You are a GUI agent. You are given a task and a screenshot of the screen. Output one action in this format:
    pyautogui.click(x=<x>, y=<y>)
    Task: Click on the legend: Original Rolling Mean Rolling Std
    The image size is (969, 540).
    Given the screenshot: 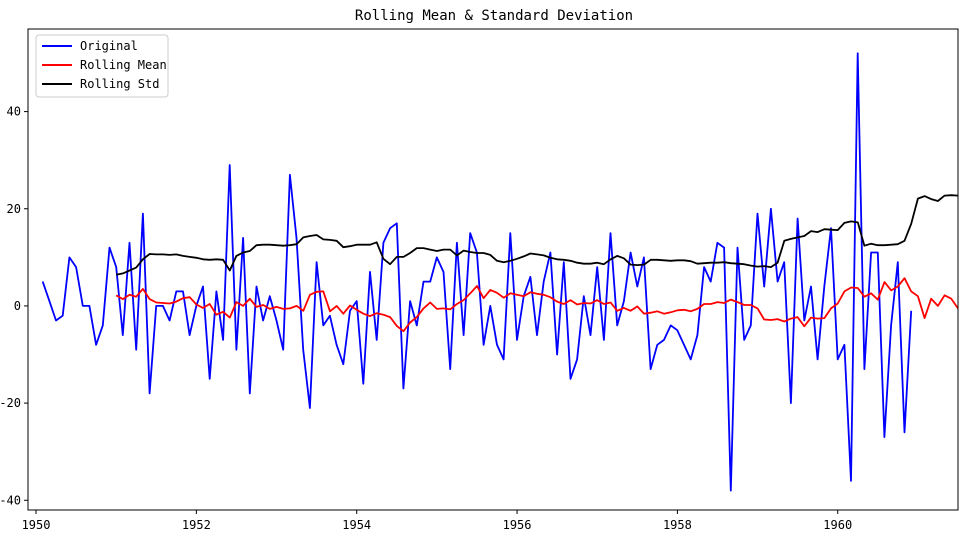 What is the action you would take?
    pyautogui.click(x=102, y=66)
    